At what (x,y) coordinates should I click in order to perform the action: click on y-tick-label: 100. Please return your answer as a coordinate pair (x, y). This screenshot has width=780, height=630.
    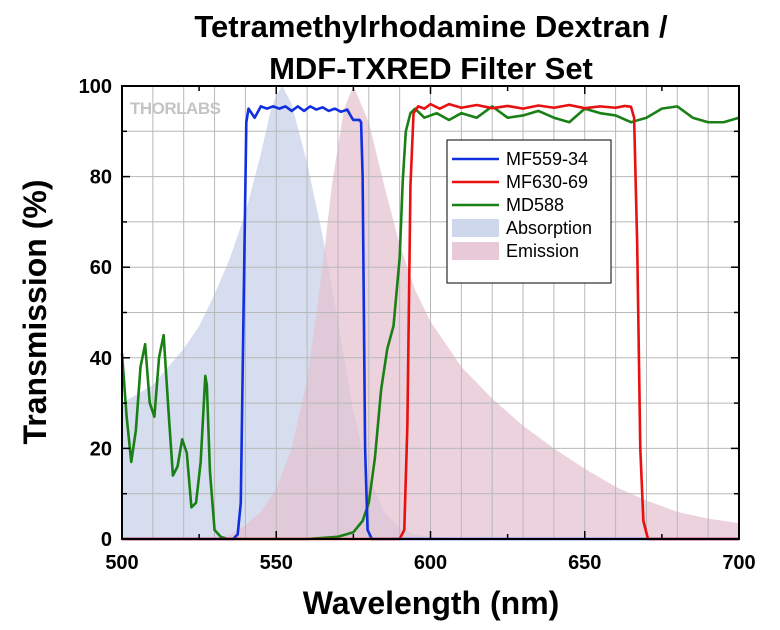
    Looking at the image, I should click on (95, 87).